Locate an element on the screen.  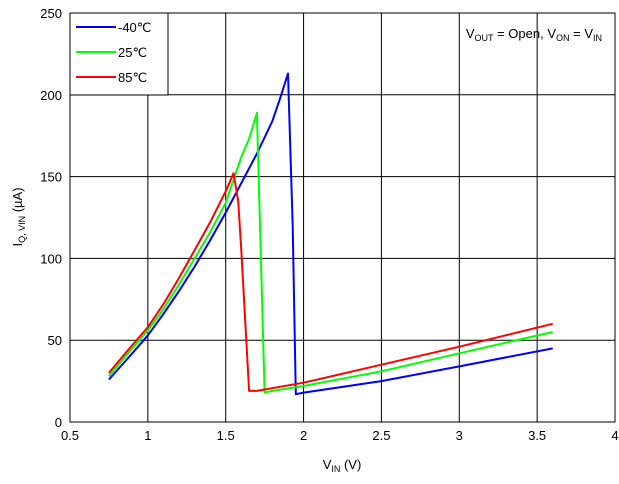
legend: -40℃ 25℃ 85℃ is located at coordinates (119, 54).